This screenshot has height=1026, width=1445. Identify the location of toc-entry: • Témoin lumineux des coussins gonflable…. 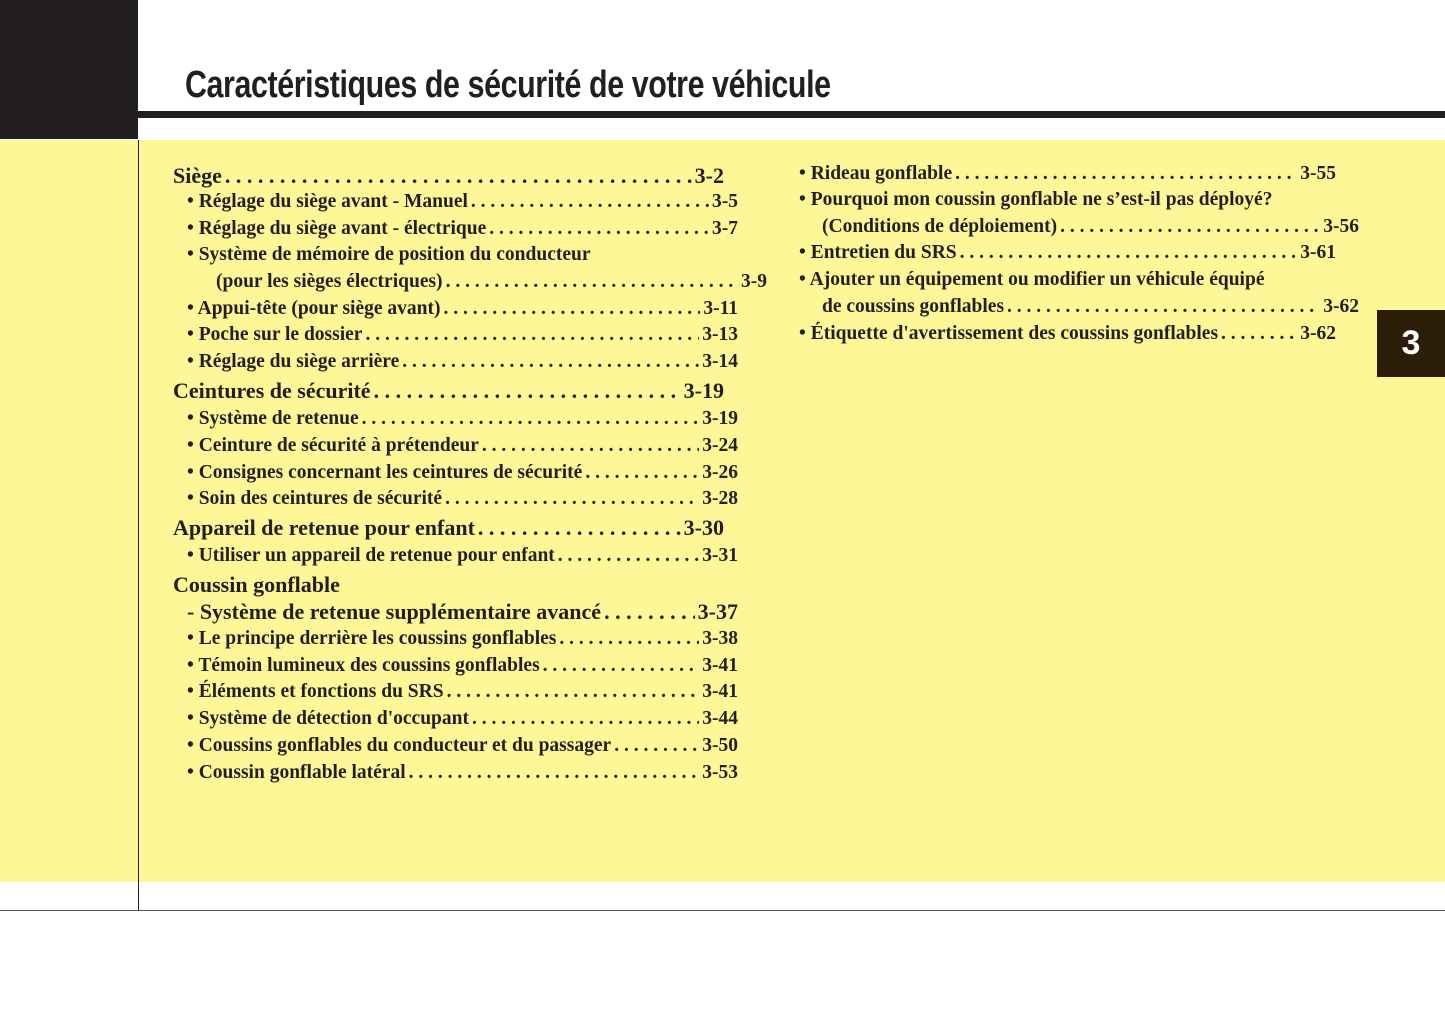
(455, 668).